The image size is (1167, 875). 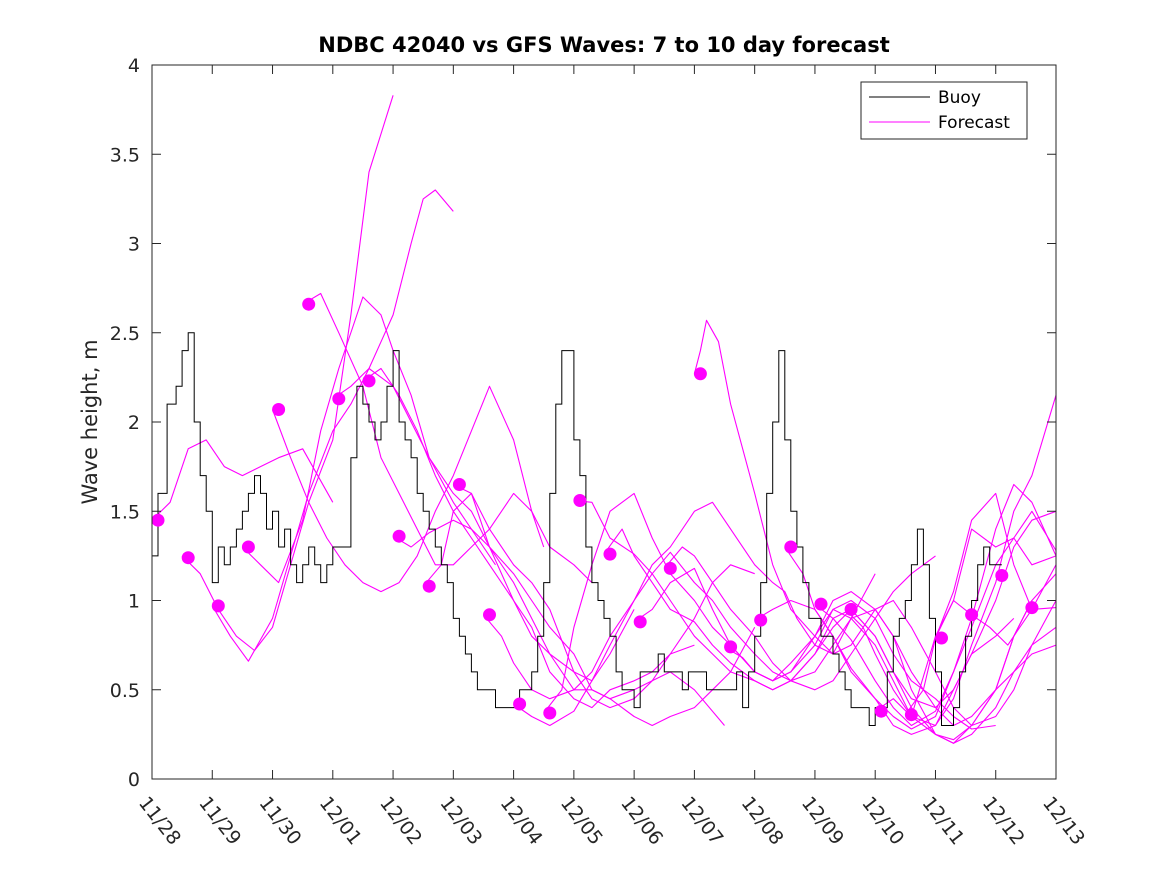 I want to click on y-tick-label: 2.5, so click(x=125, y=334).